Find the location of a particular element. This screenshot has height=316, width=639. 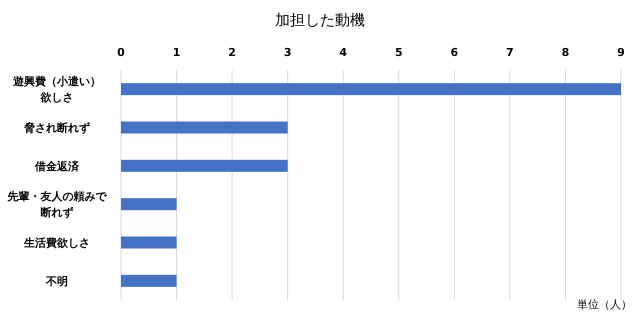

x-tick-label: 2 is located at coordinates (232, 52).